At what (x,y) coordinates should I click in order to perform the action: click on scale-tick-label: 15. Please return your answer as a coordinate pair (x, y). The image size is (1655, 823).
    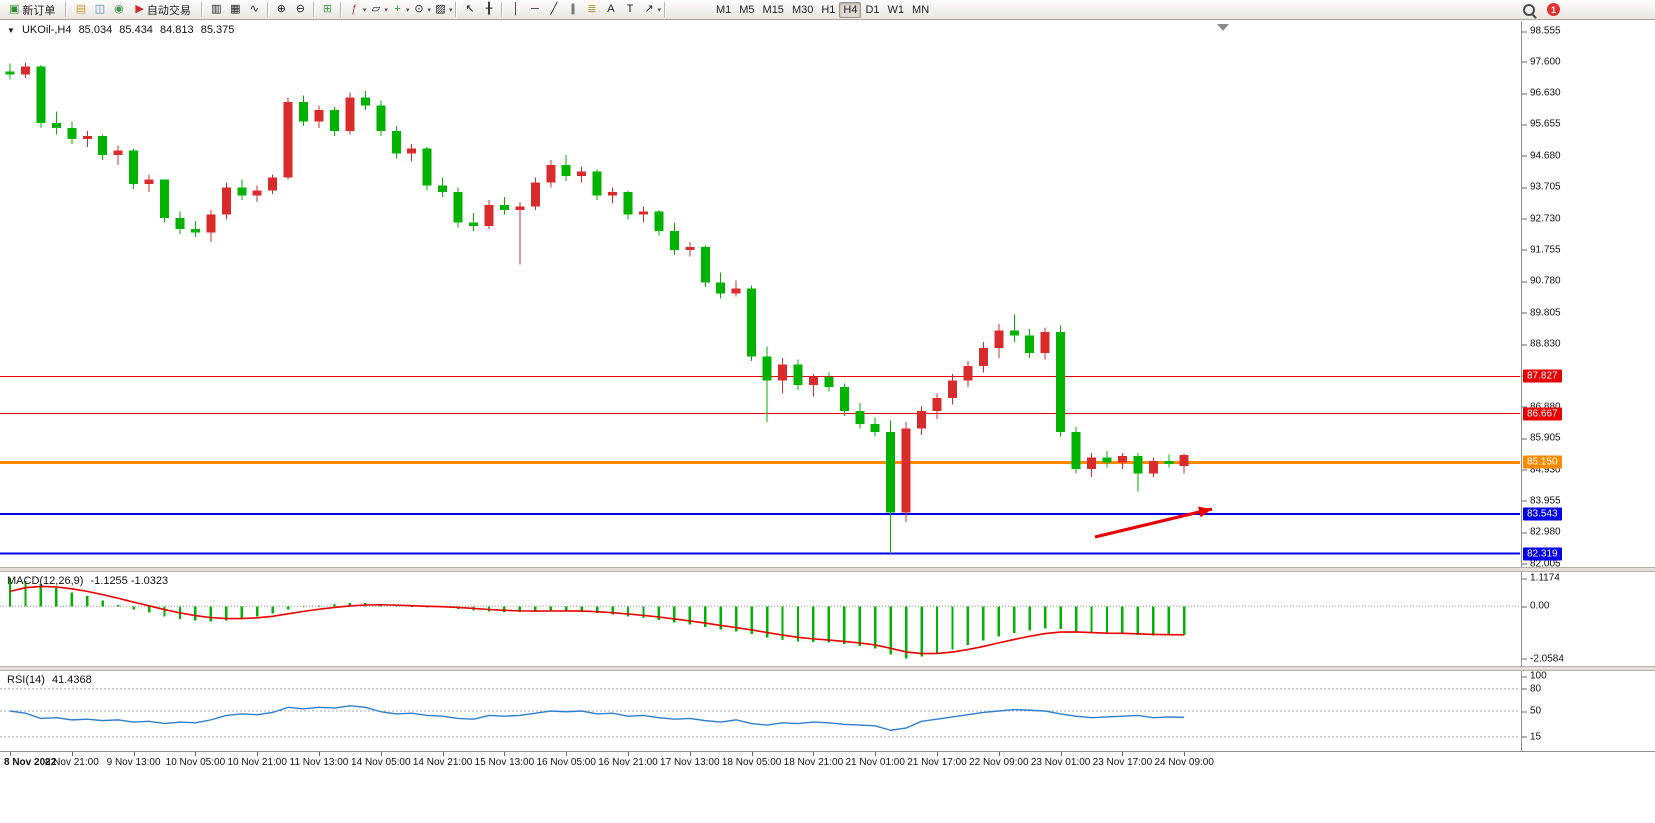
    Looking at the image, I should click on (1531, 737).